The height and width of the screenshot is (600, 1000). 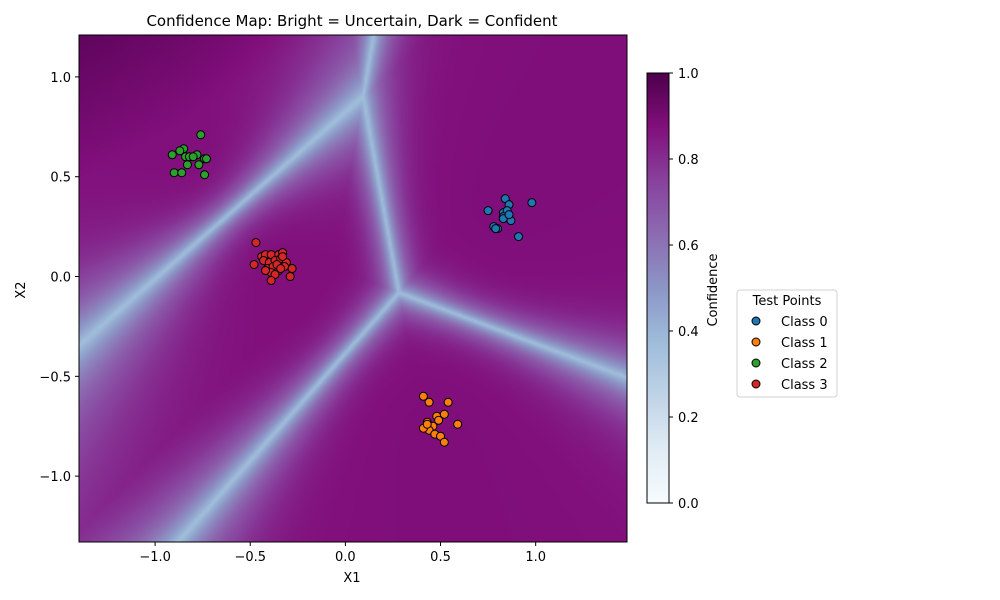 I want to click on legend-label: Class 3, so click(x=804, y=385).